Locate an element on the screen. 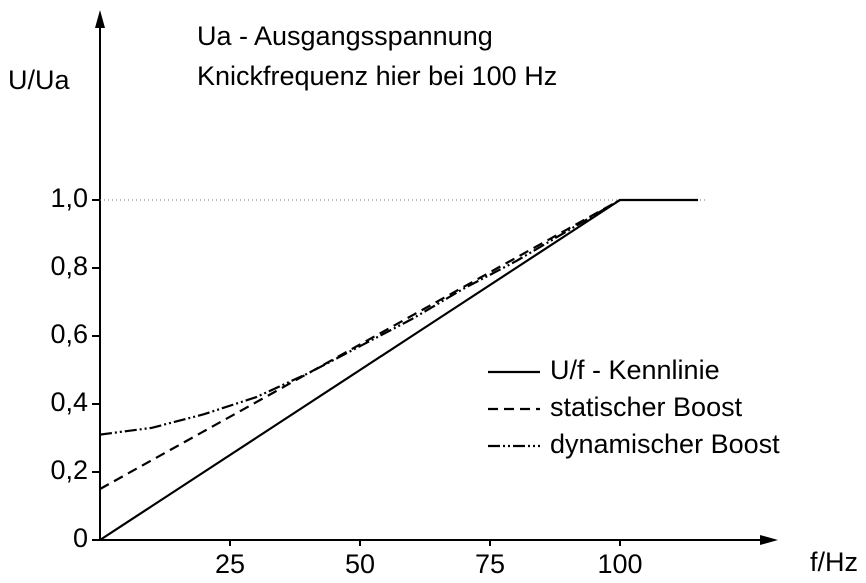 The height and width of the screenshot is (583, 866). x-tick-label: 100 is located at coordinates (619, 564).